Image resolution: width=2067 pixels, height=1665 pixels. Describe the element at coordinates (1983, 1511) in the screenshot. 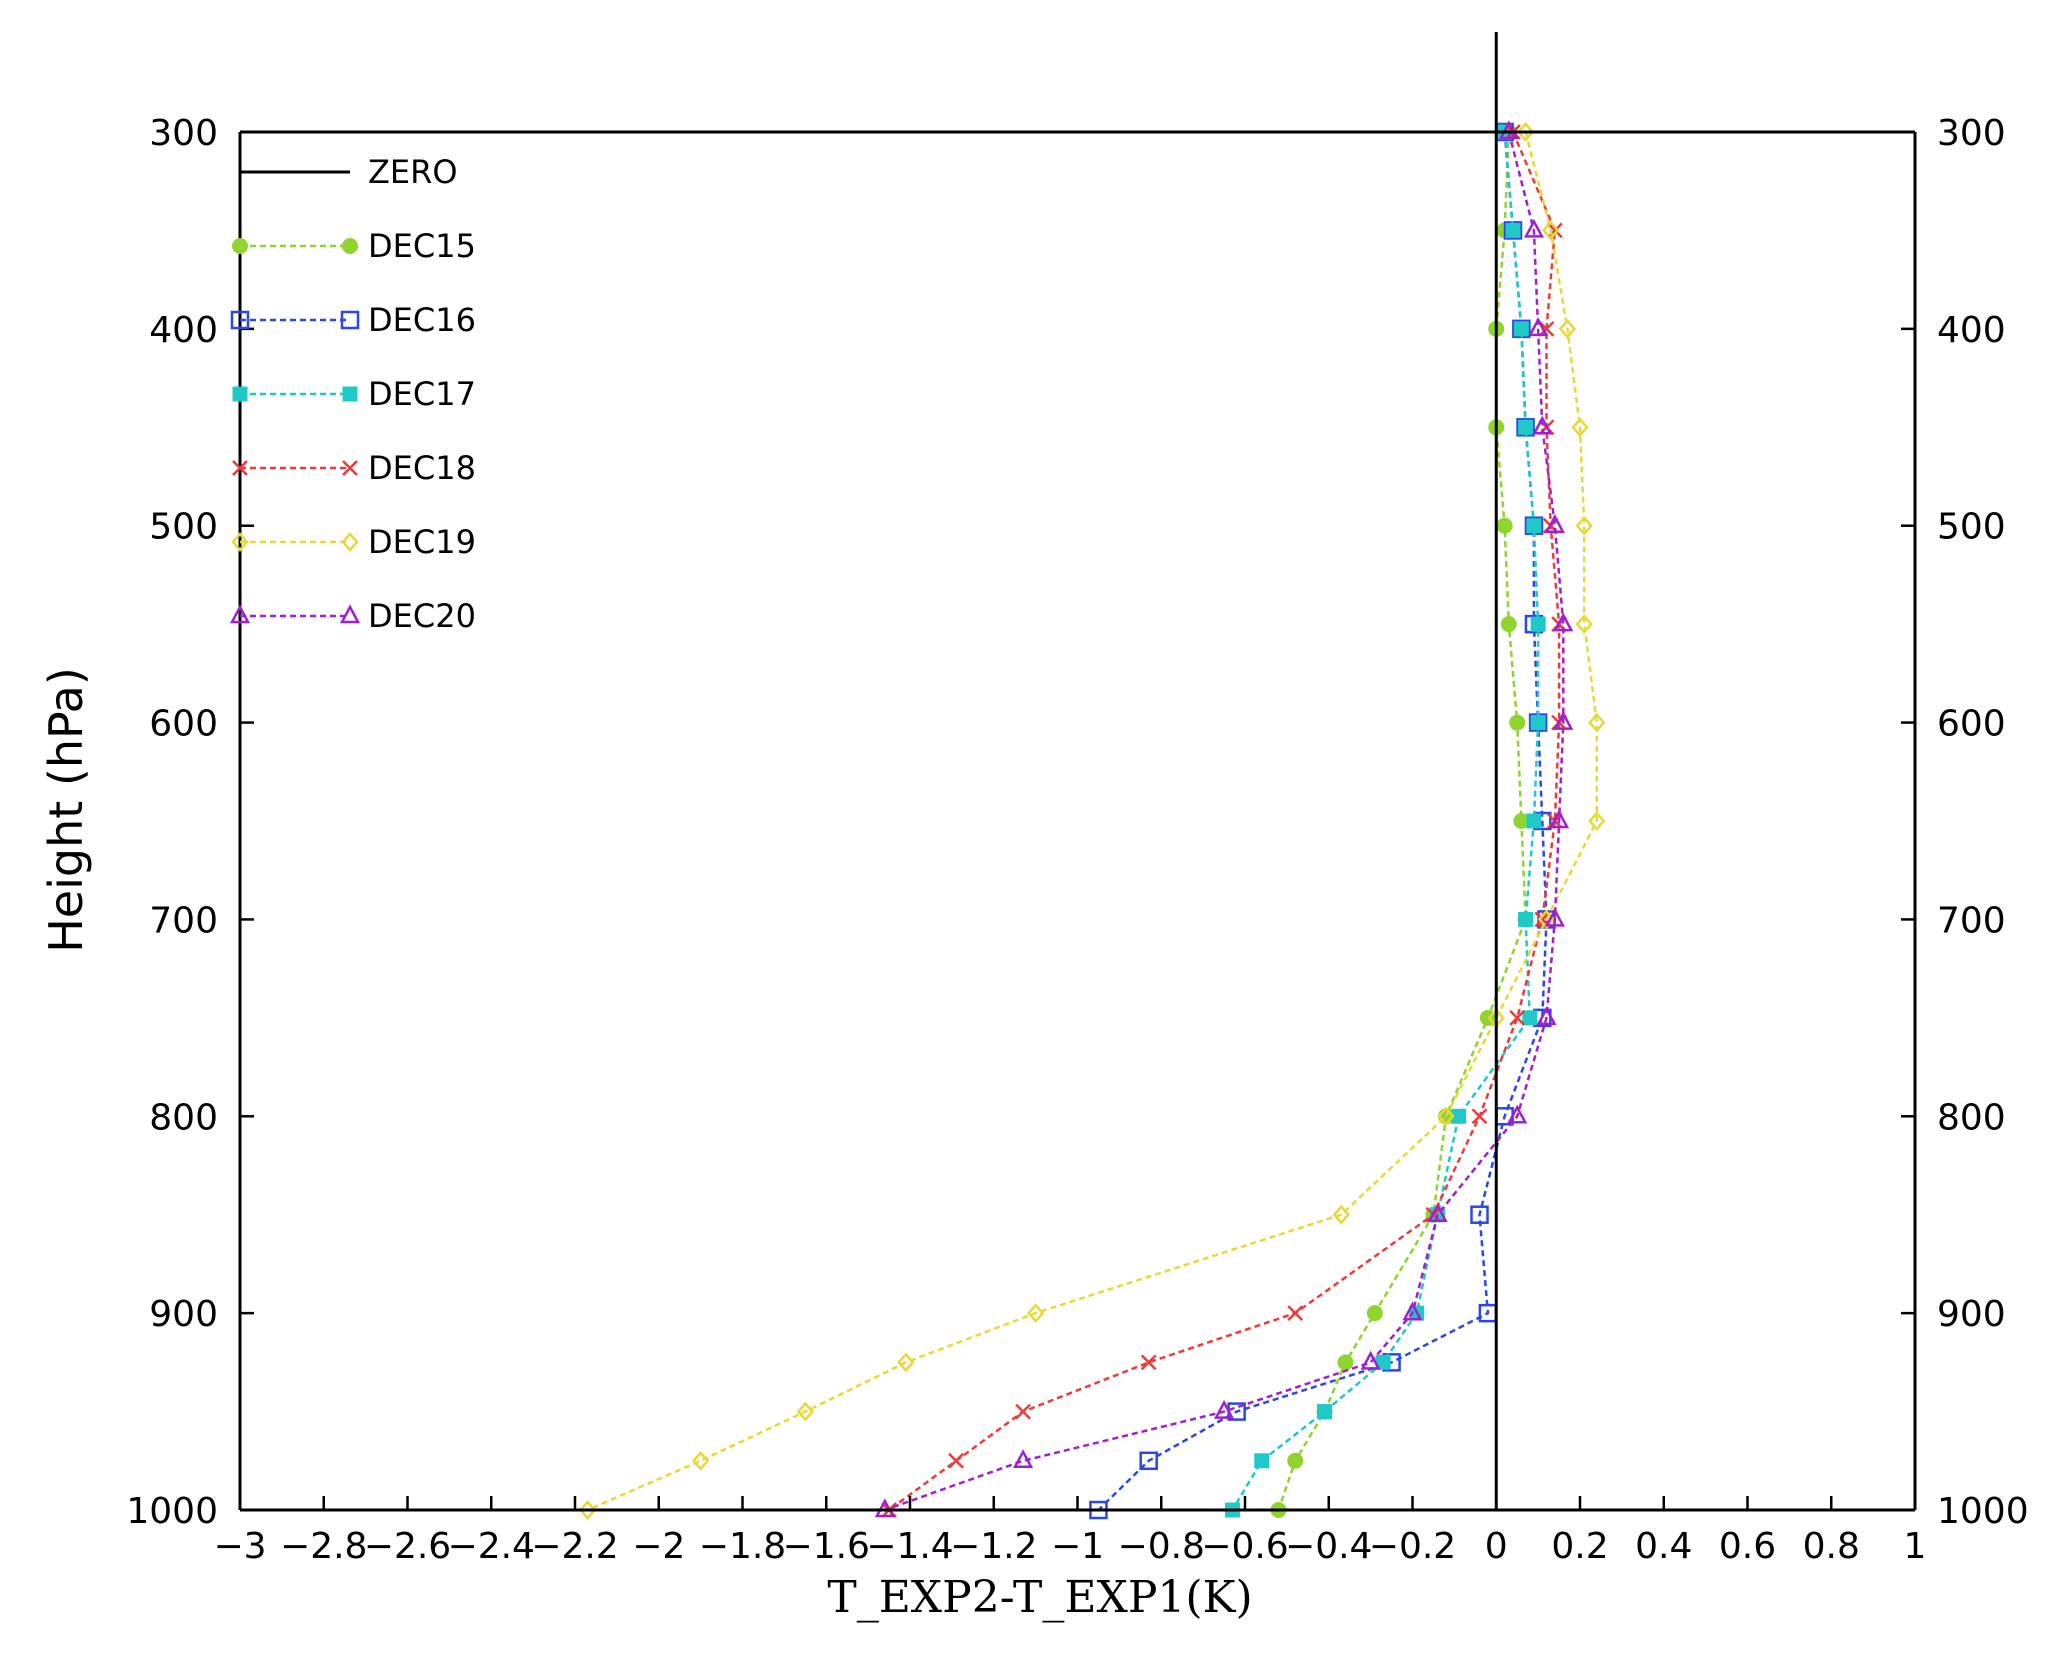

I see `y-tick-label-right: 1000` at that location.